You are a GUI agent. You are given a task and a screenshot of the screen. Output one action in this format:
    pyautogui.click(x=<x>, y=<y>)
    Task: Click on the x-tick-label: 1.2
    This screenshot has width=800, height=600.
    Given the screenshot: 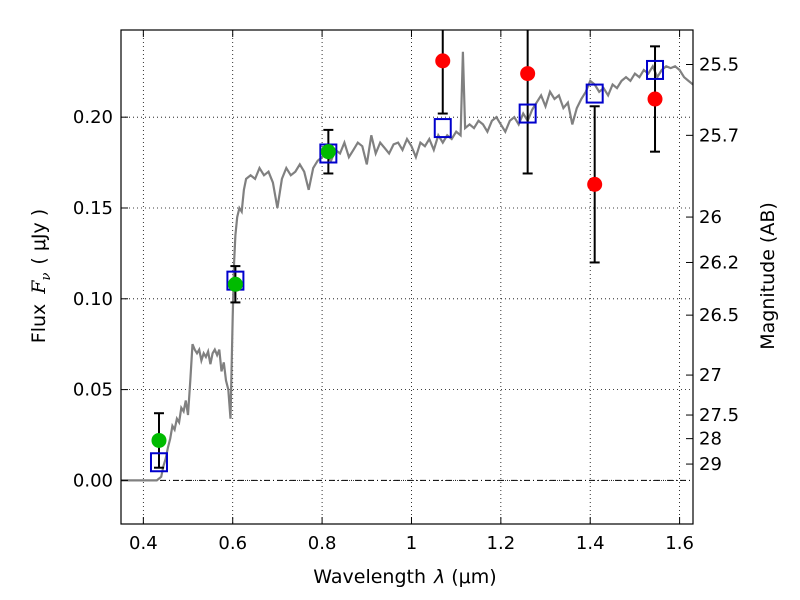 What is the action you would take?
    pyautogui.click(x=501, y=543)
    